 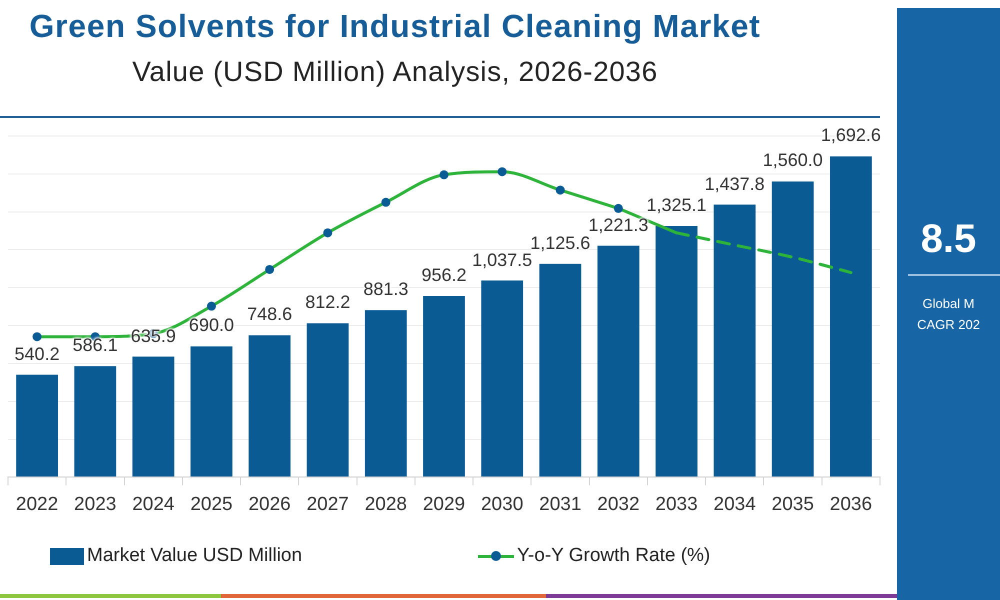 What do you see at coordinates (792, 160) in the screenshot?
I see `data-label: 1,560.0` at bounding box center [792, 160].